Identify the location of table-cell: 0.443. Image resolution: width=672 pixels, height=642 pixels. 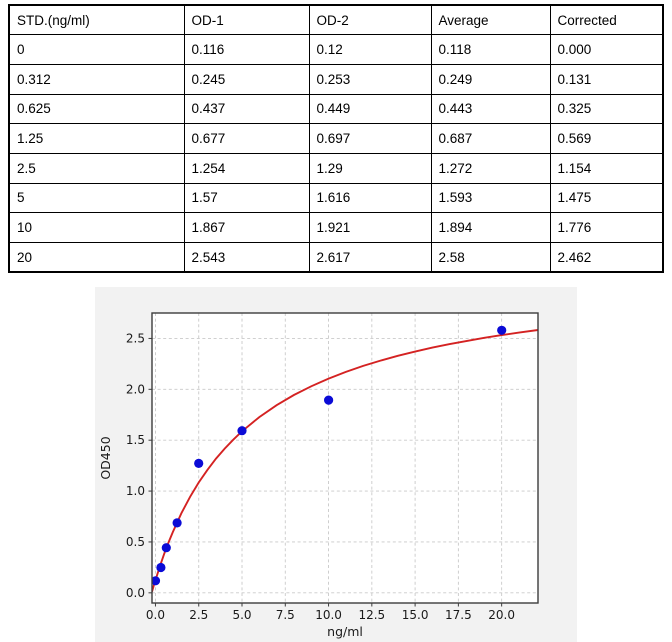
(490, 109).